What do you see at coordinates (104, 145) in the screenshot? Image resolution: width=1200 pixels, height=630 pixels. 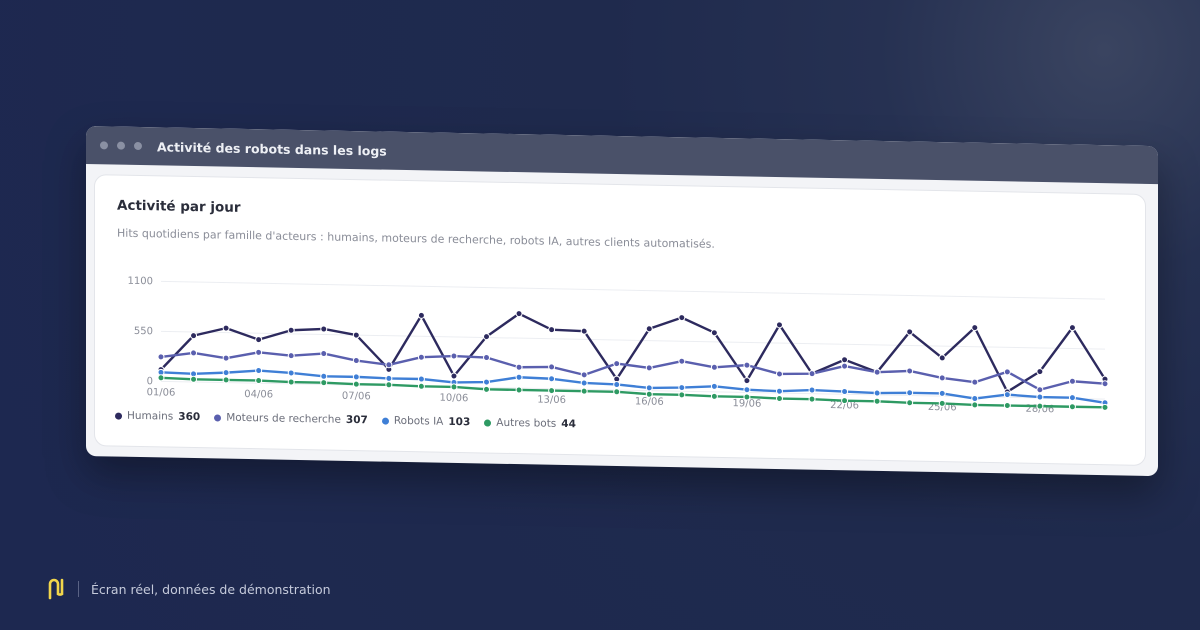 I see `window-close-dot` at bounding box center [104, 145].